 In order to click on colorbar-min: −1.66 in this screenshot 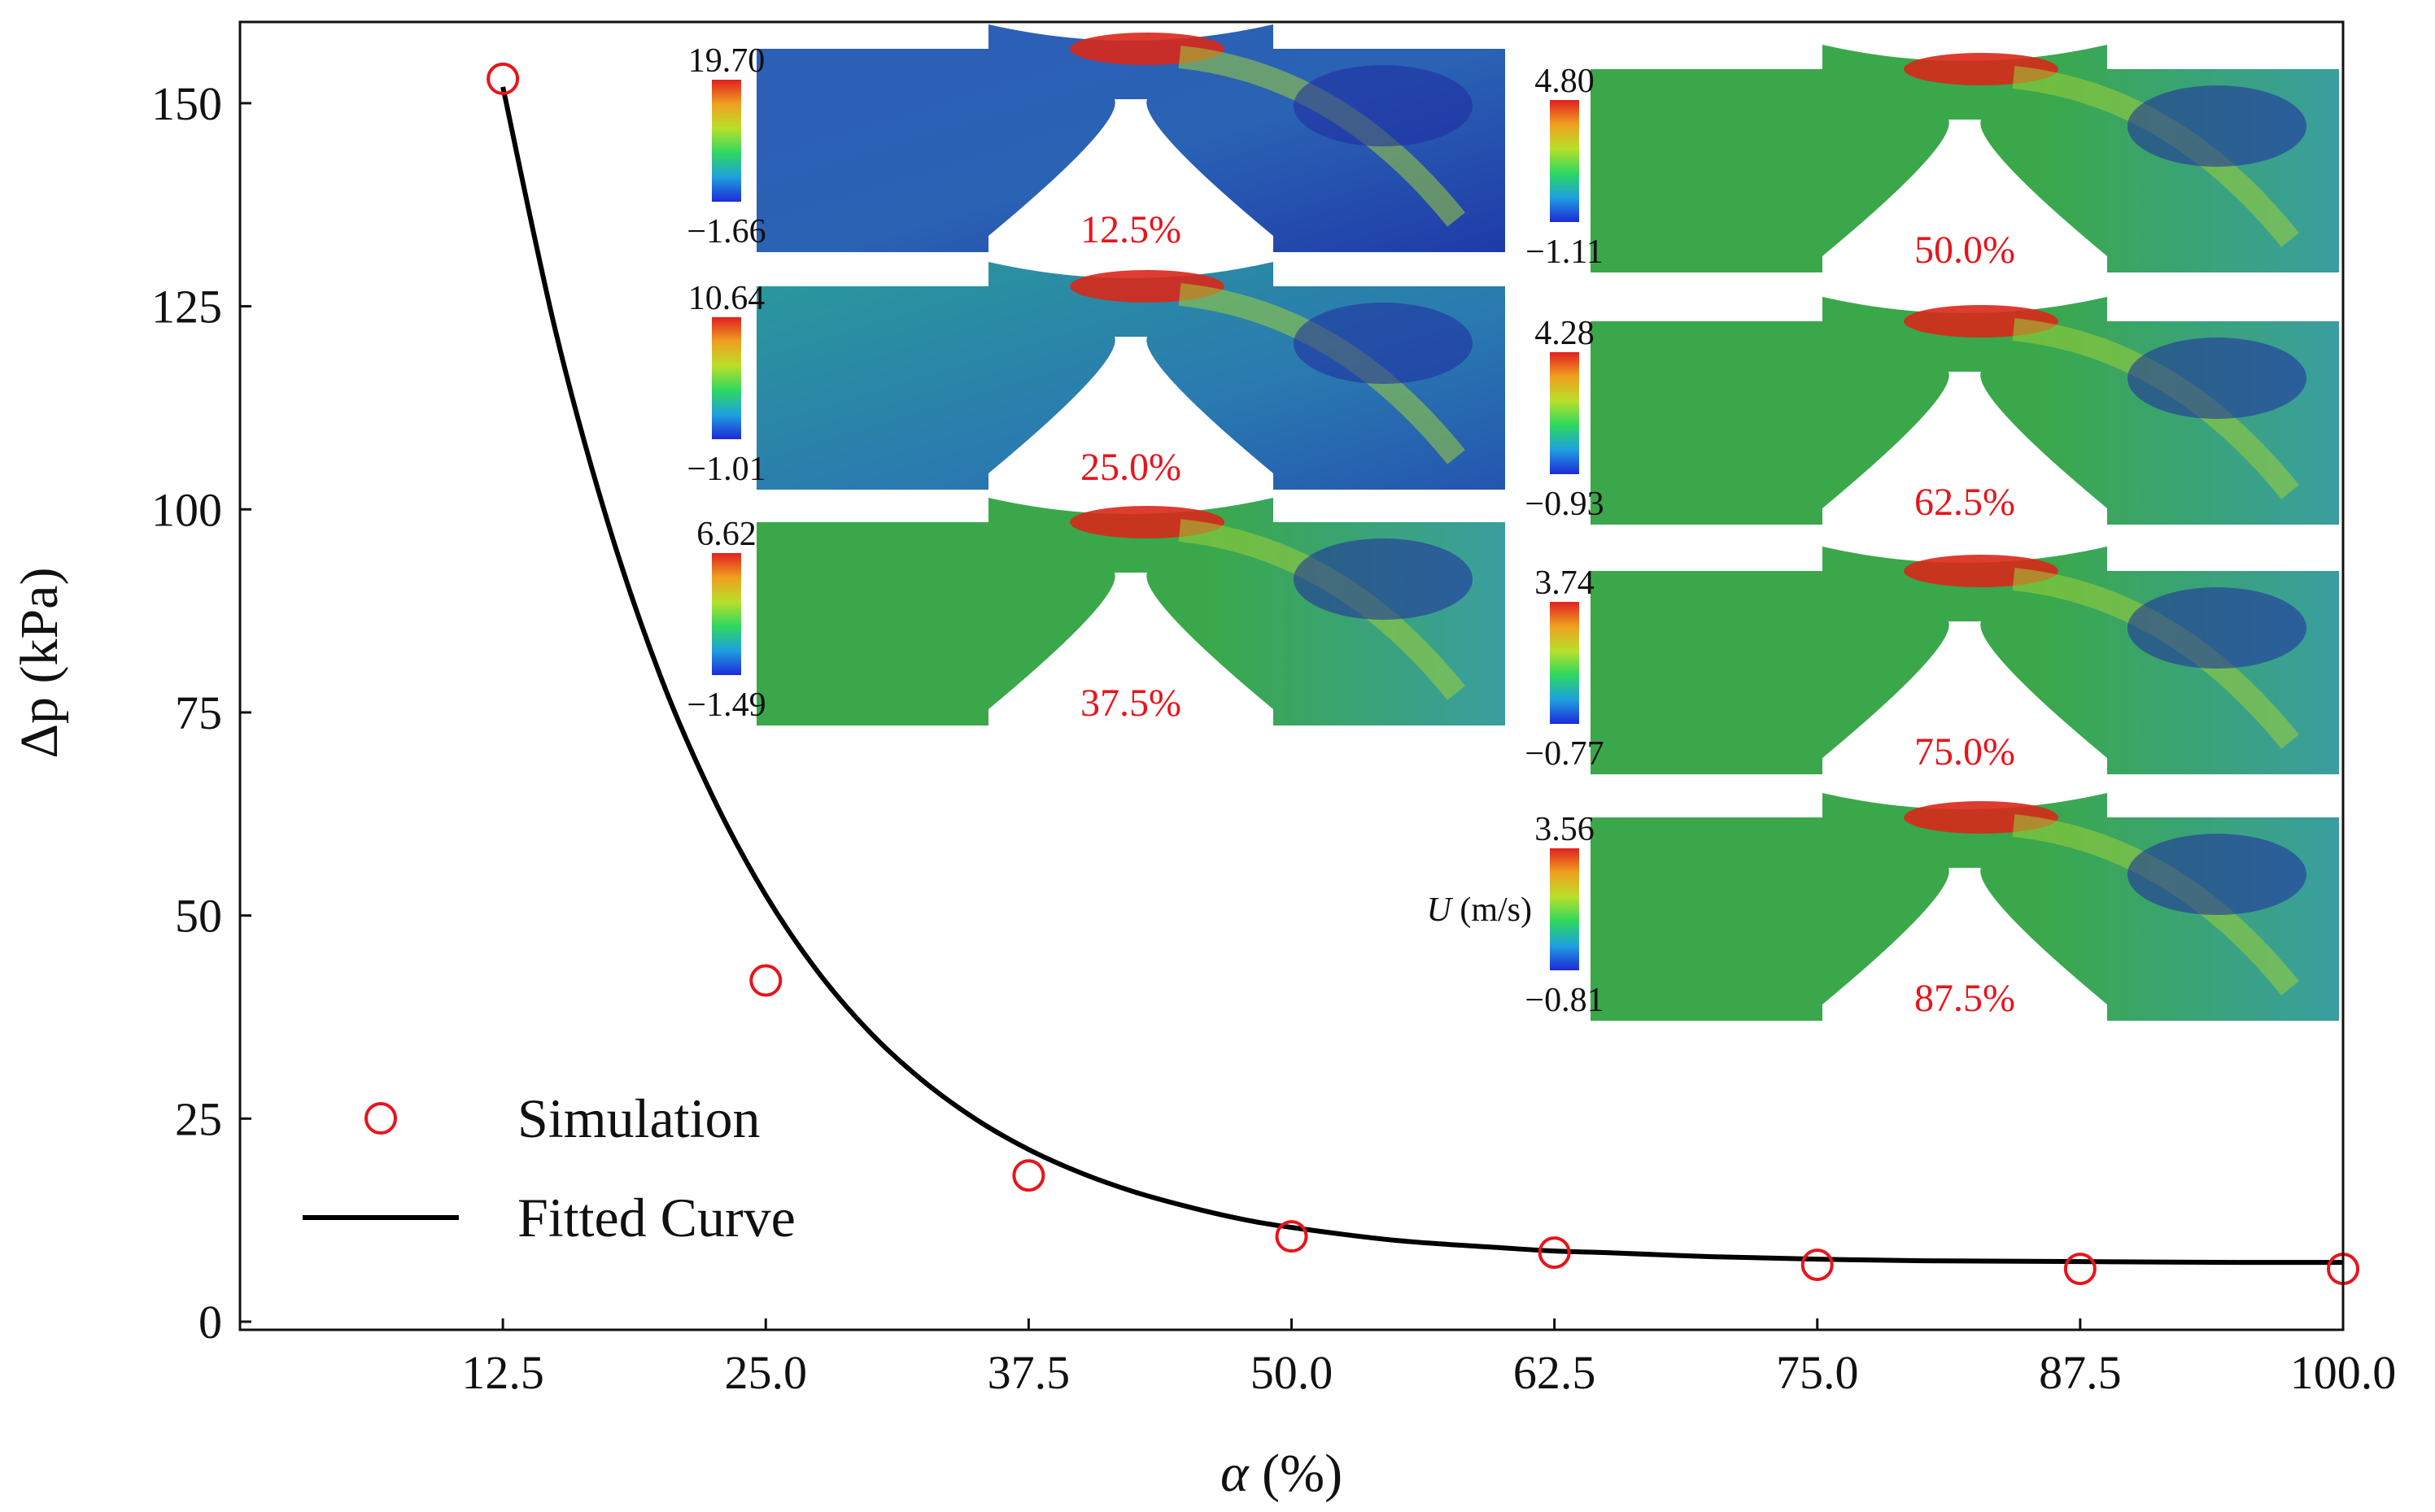, I will do `click(726, 232)`.